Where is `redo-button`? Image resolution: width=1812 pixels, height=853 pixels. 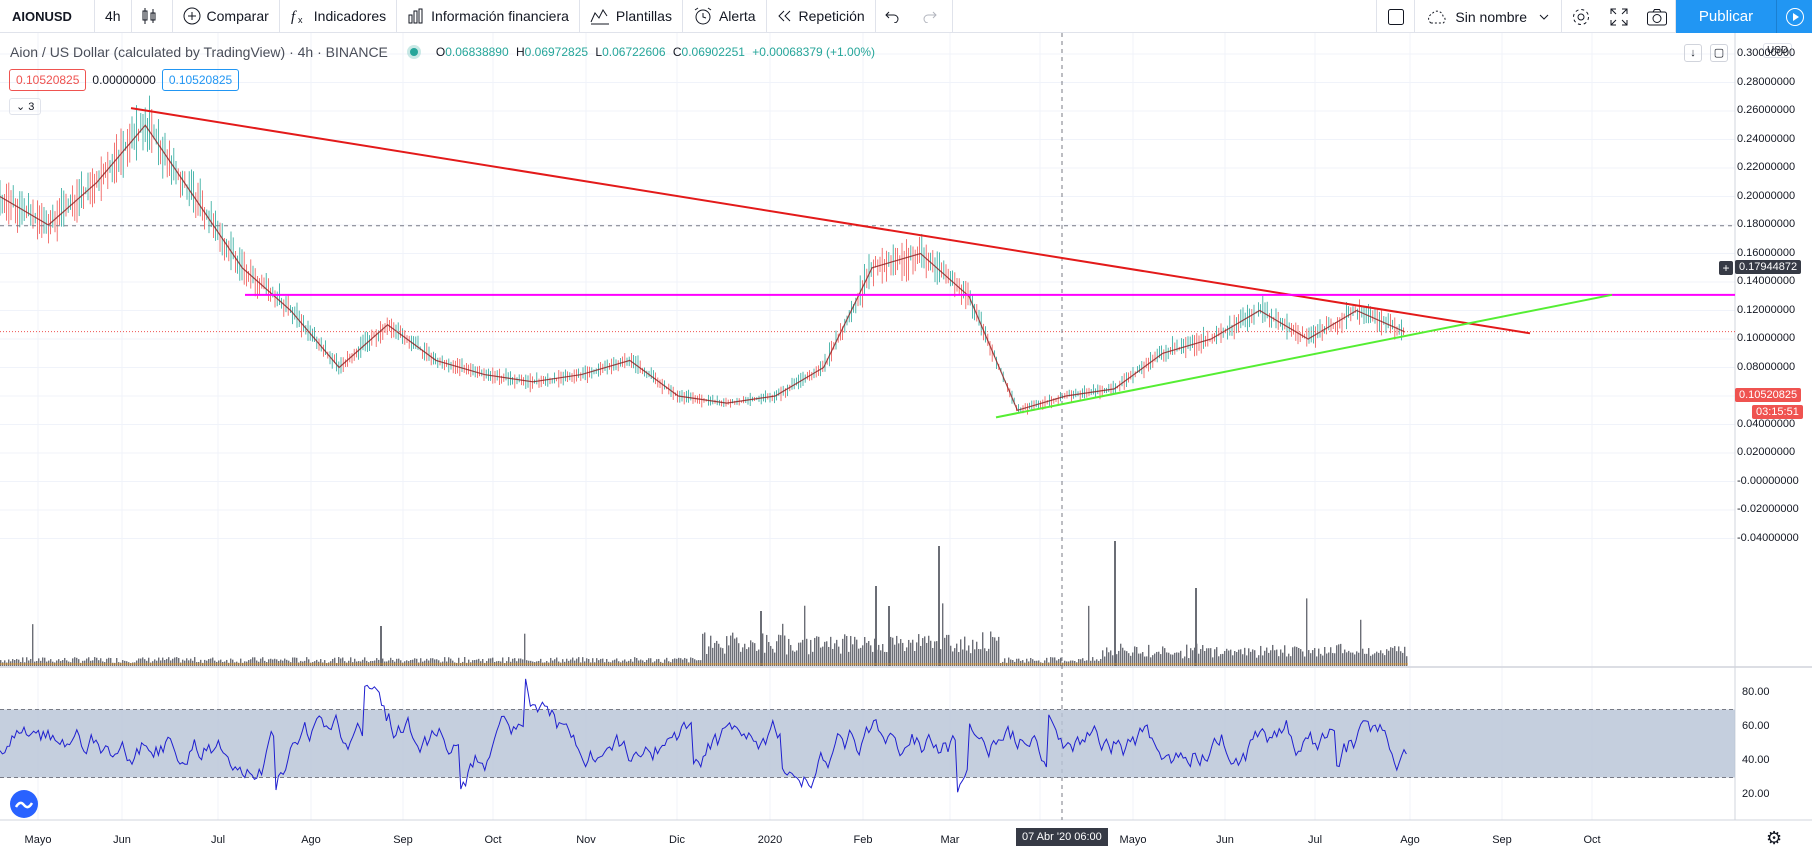 redo-button is located at coordinates (933, 16).